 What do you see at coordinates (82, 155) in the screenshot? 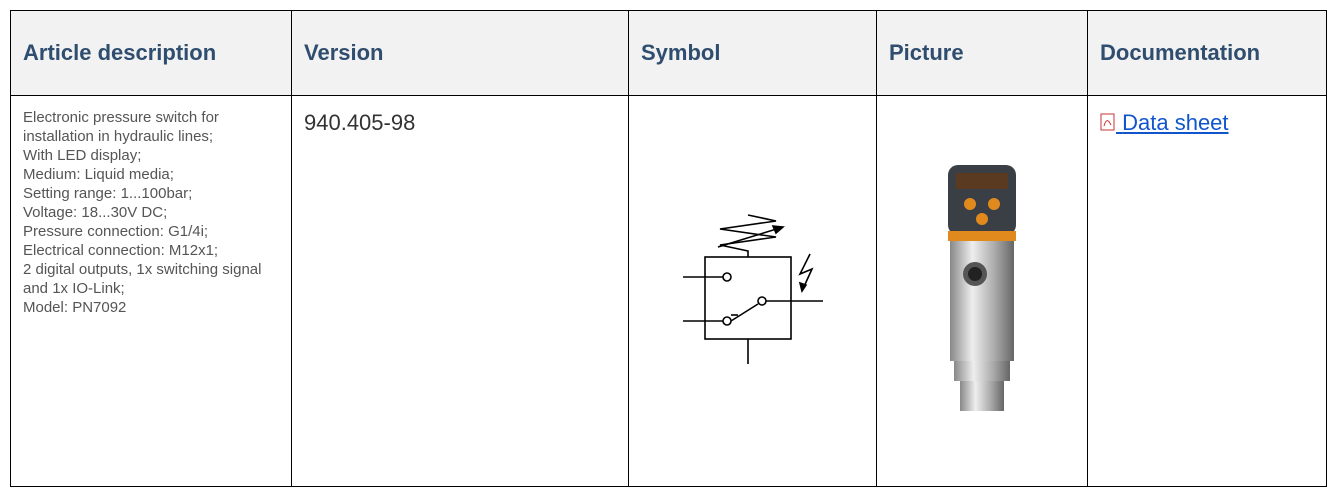
I see `description-line: With LED display;` at bounding box center [82, 155].